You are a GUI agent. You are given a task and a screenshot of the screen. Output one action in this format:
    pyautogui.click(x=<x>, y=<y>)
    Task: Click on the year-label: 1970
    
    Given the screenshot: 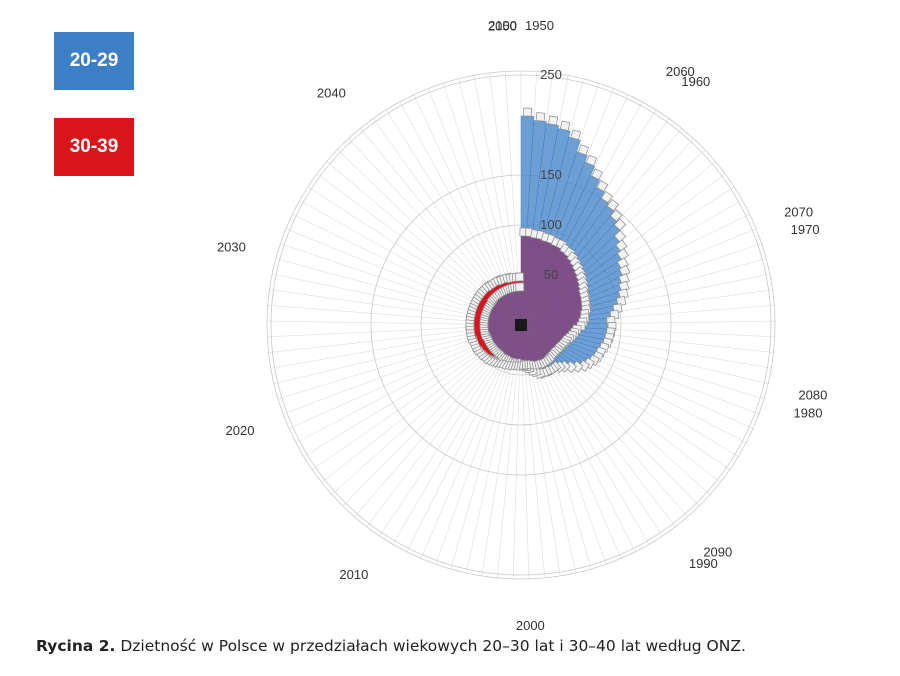 What is the action you would take?
    pyautogui.click(x=805, y=229)
    